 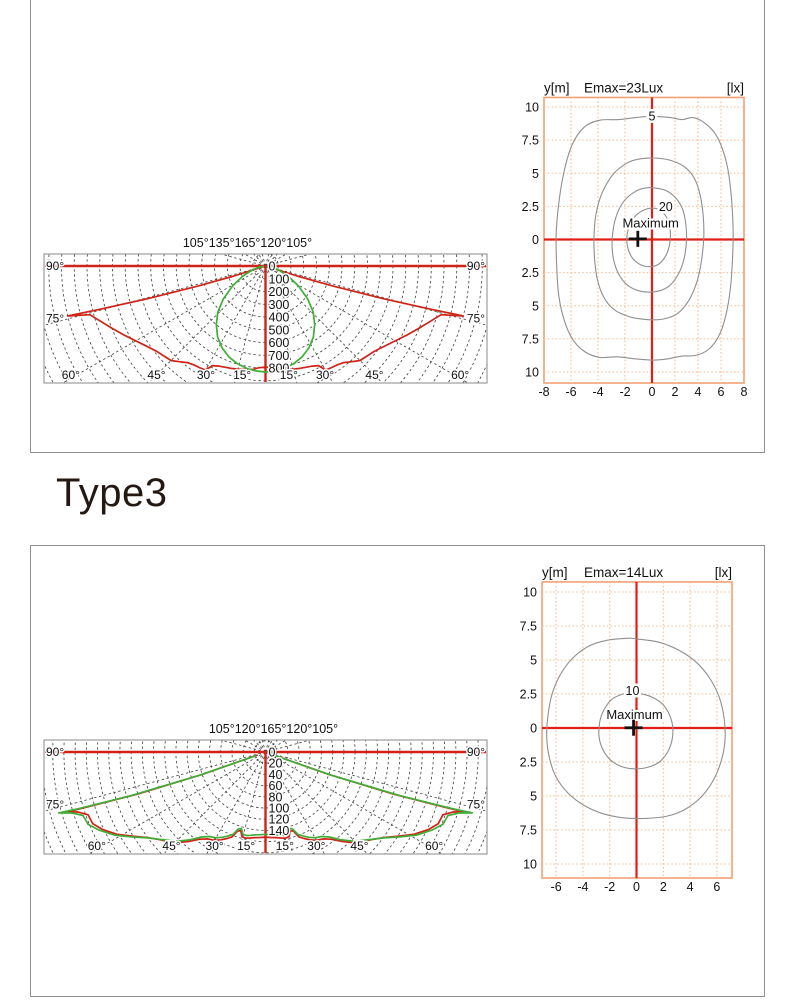 I want to click on section-title: Type3, so click(x=112, y=493).